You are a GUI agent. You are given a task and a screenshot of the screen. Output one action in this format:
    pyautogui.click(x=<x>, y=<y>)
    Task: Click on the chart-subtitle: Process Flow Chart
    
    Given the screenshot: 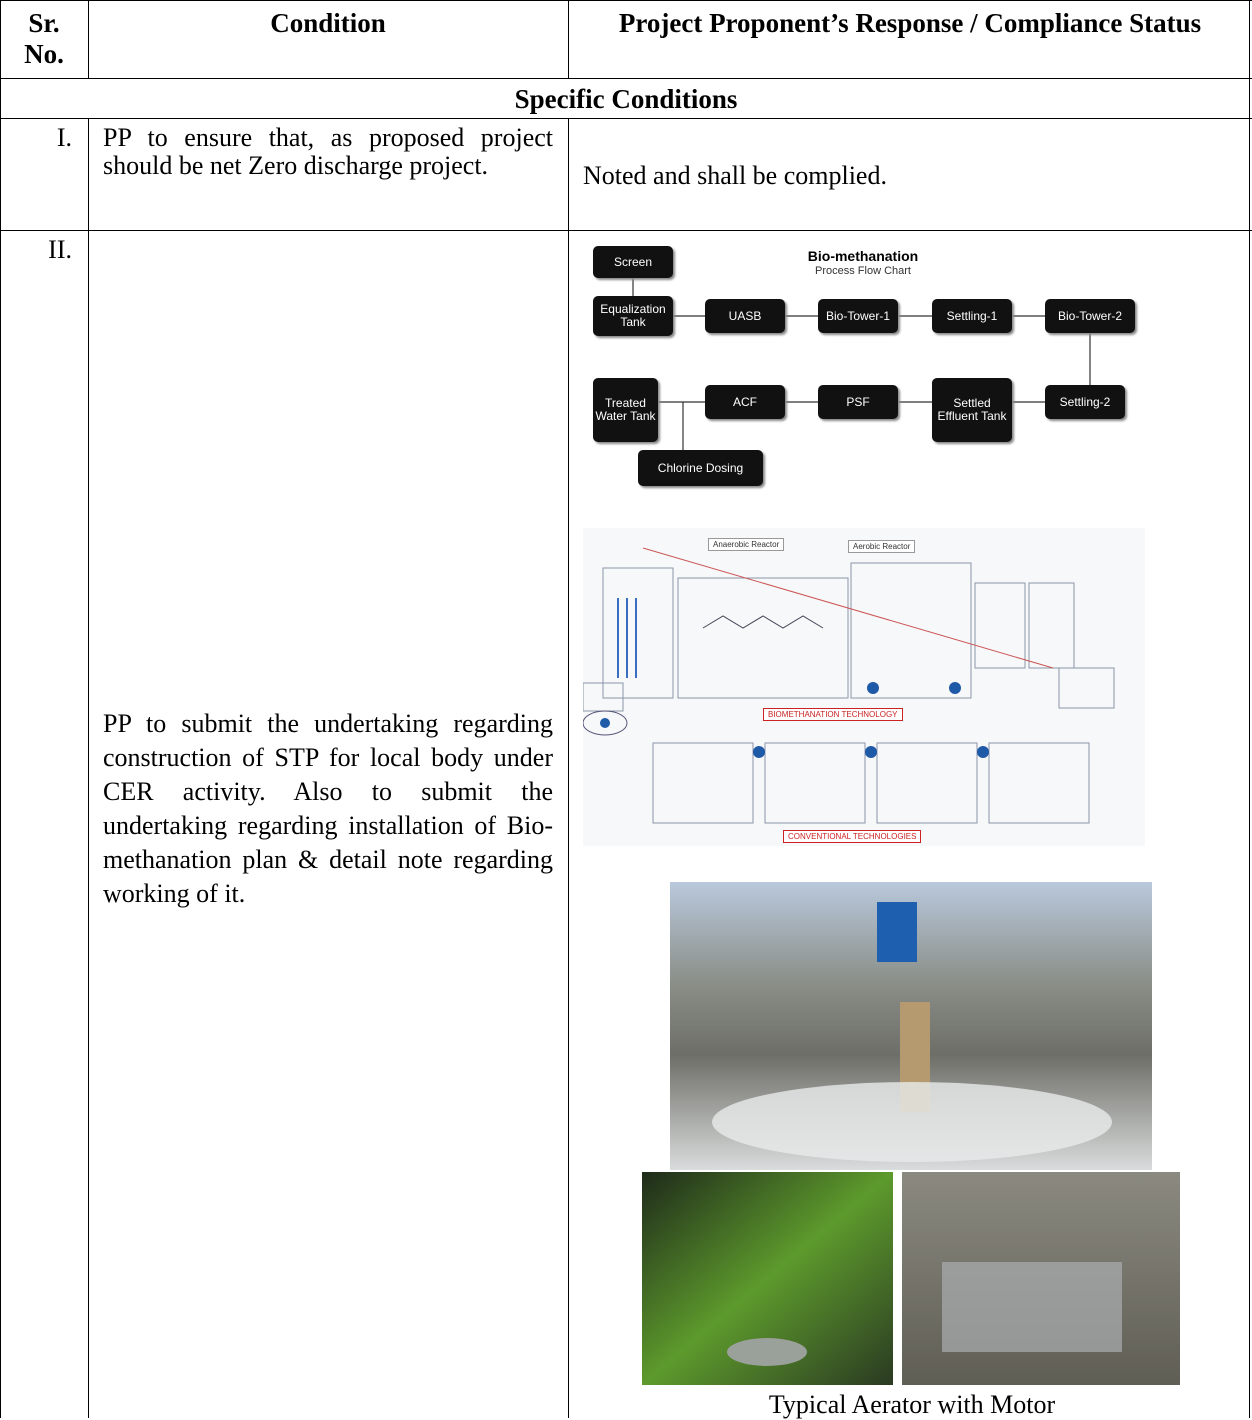 What is the action you would take?
    pyautogui.click(x=863, y=271)
    